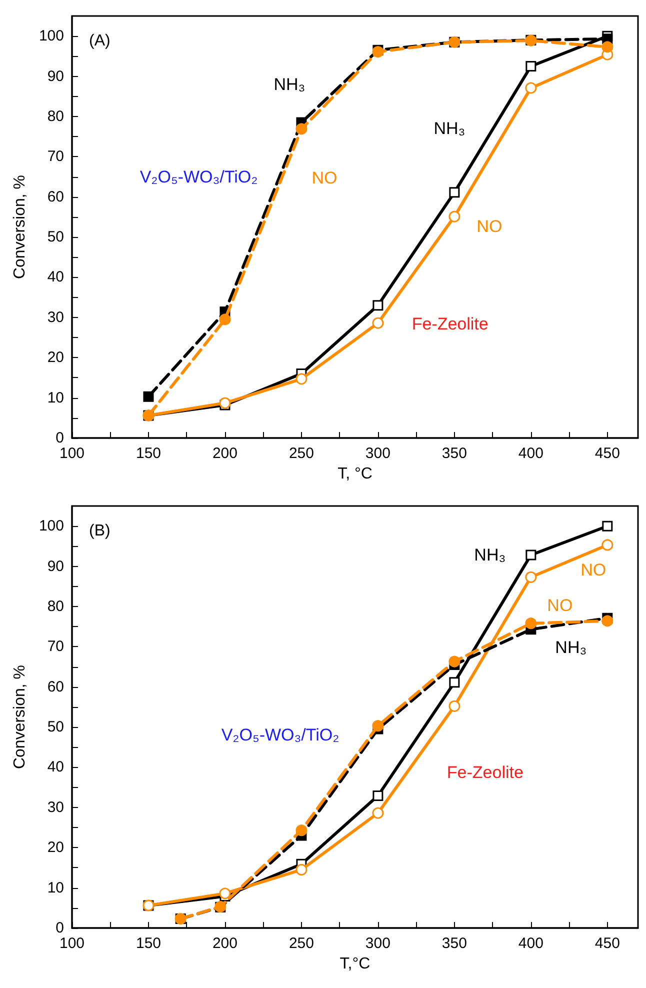  I want to click on x-axis-title: T,°C, so click(355, 964).